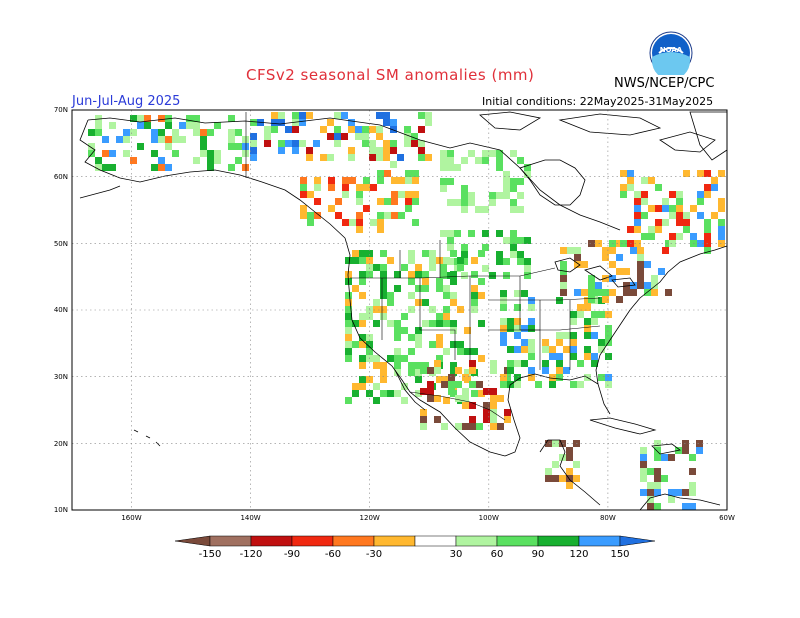 This screenshot has height=618, width=800. What do you see at coordinates (456, 554) in the screenshot?
I see `colorbar-label: 30` at bounding box center [456, 554].